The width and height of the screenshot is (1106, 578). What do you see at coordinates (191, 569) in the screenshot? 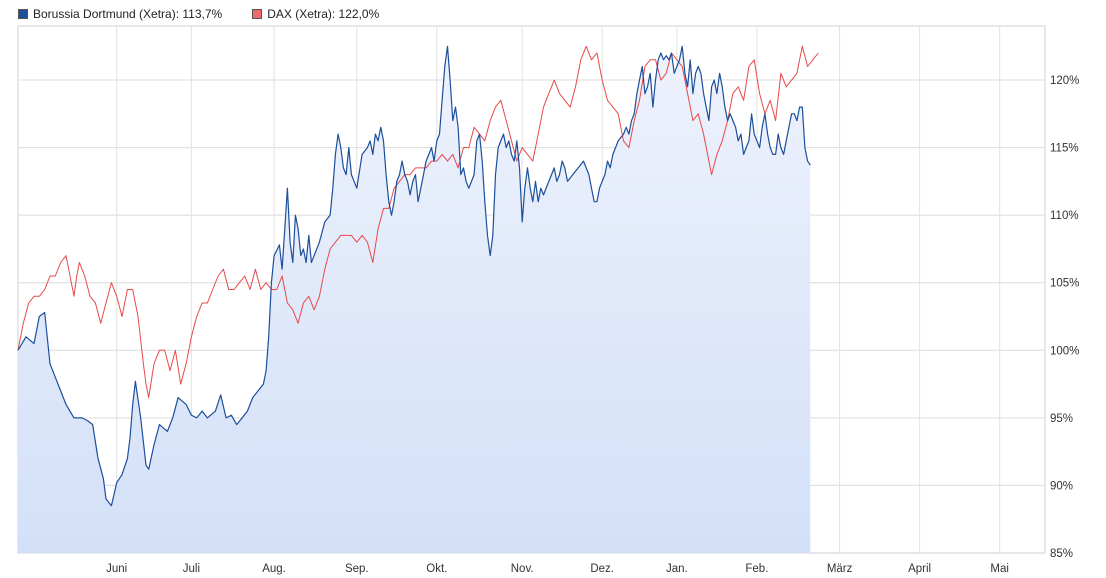
I see `x-tick-label-1: Juli` at bounding box center [191, 569].